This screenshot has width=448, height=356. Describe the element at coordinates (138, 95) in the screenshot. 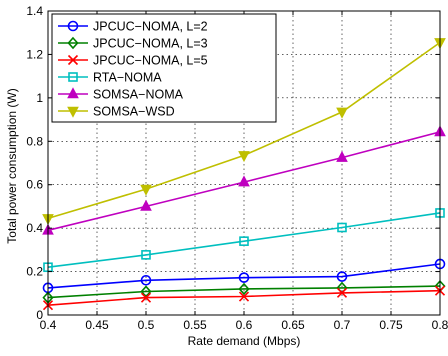

I see `legend-label: SOMSA−NOMA` at that location.